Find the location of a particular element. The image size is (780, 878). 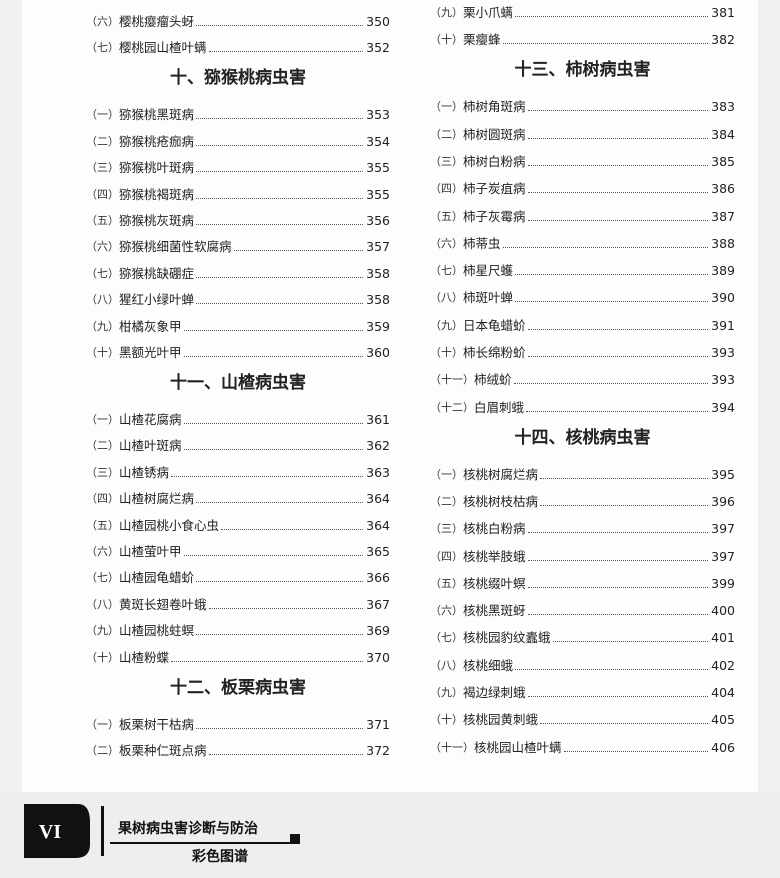

entry-title: 核桃园黄刺蛾 is located at coordinates (501, 720).